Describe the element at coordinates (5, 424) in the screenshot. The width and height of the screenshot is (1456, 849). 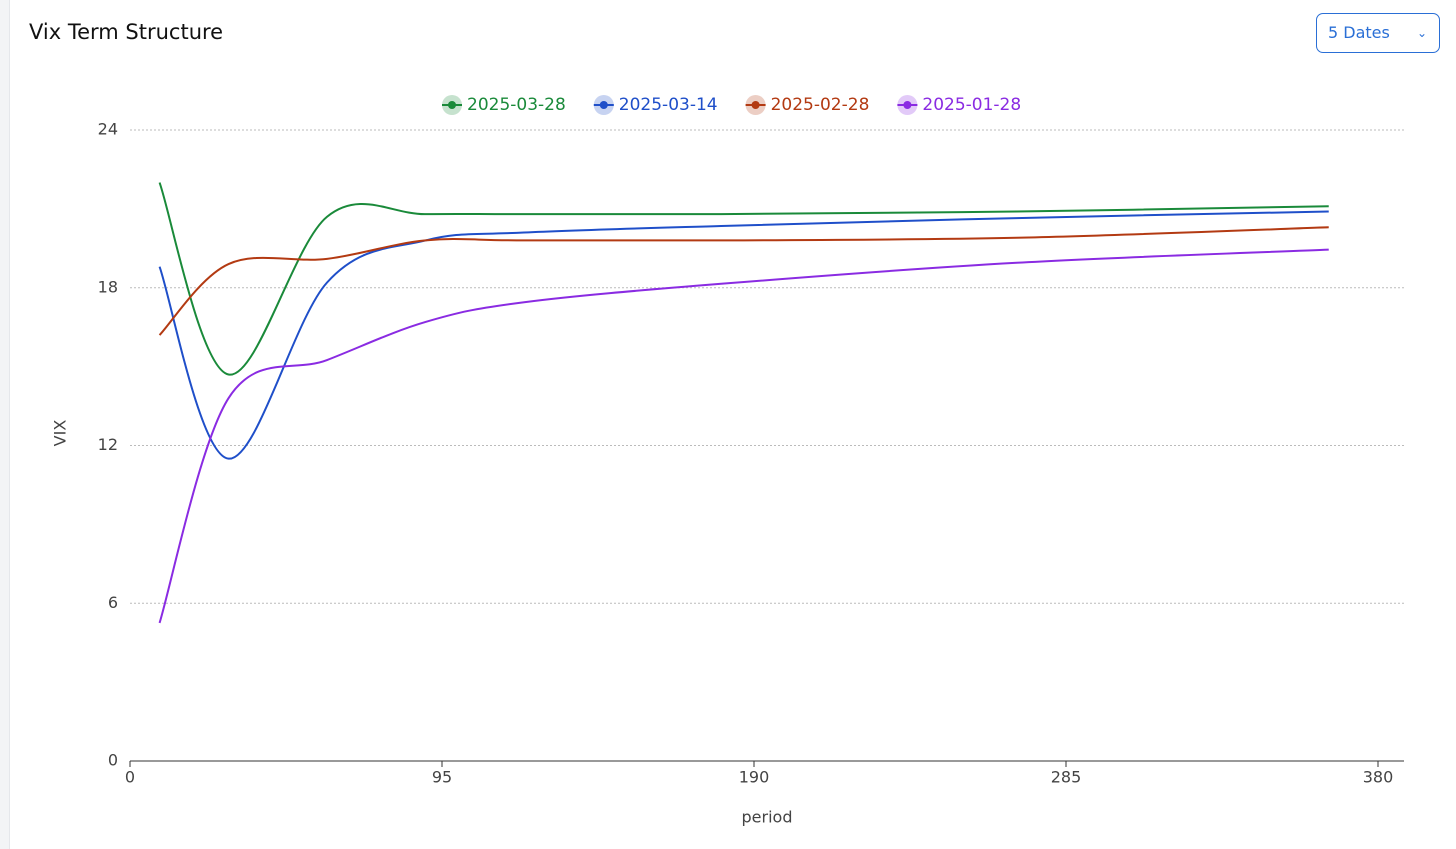
I see `side-strip` at that location.